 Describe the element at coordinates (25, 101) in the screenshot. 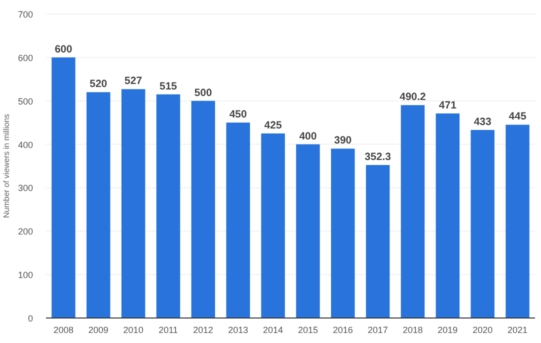

I see `y-tick-label: 500` at that location.